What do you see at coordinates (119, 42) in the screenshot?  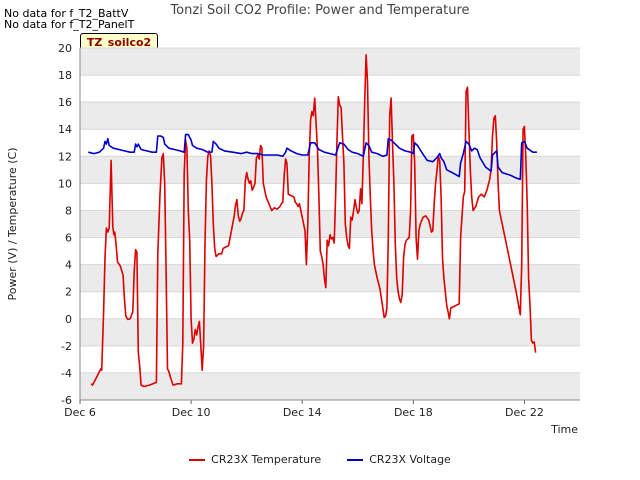 I see `site-label-badge: TZ_soilco2` at bounding box center [119, 42].